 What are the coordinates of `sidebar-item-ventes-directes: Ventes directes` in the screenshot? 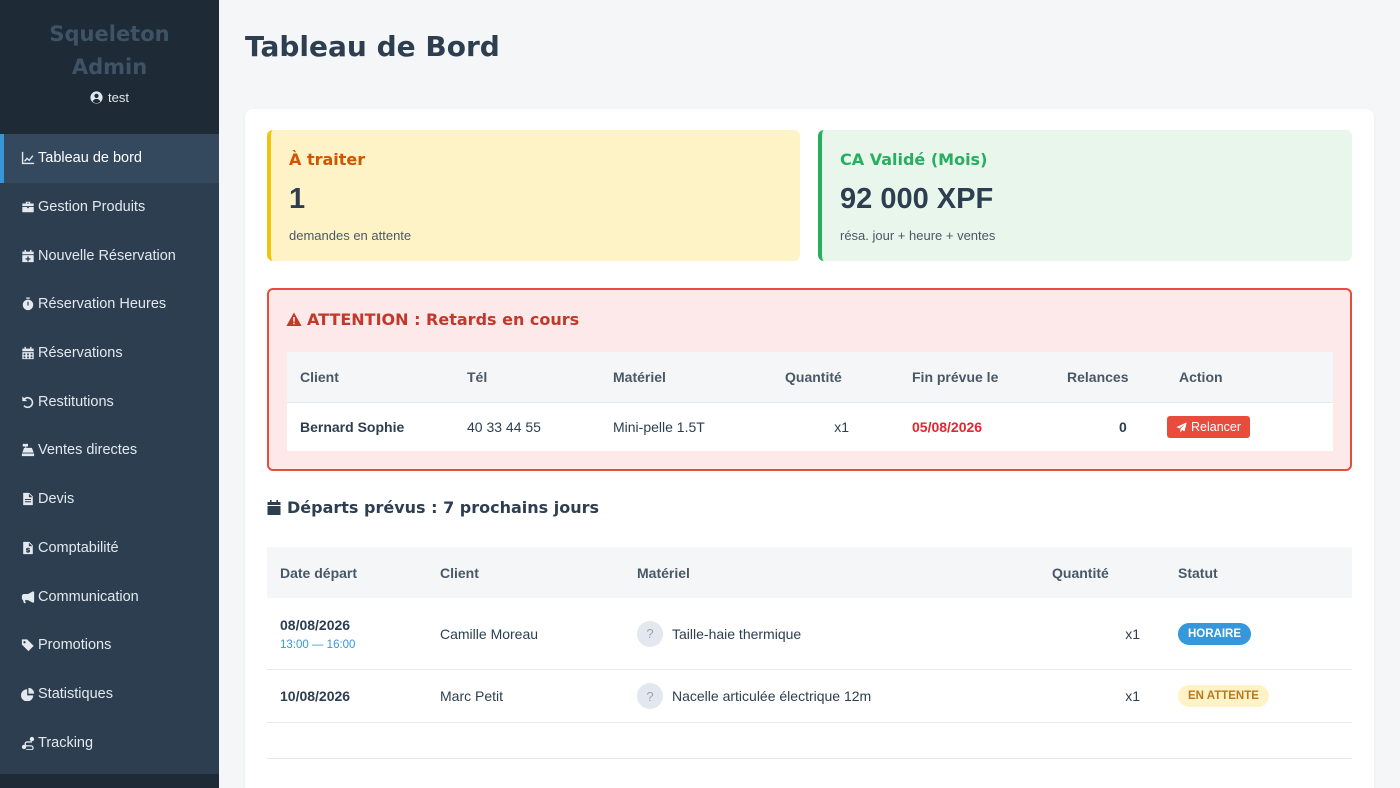 It's located at (109, 450).